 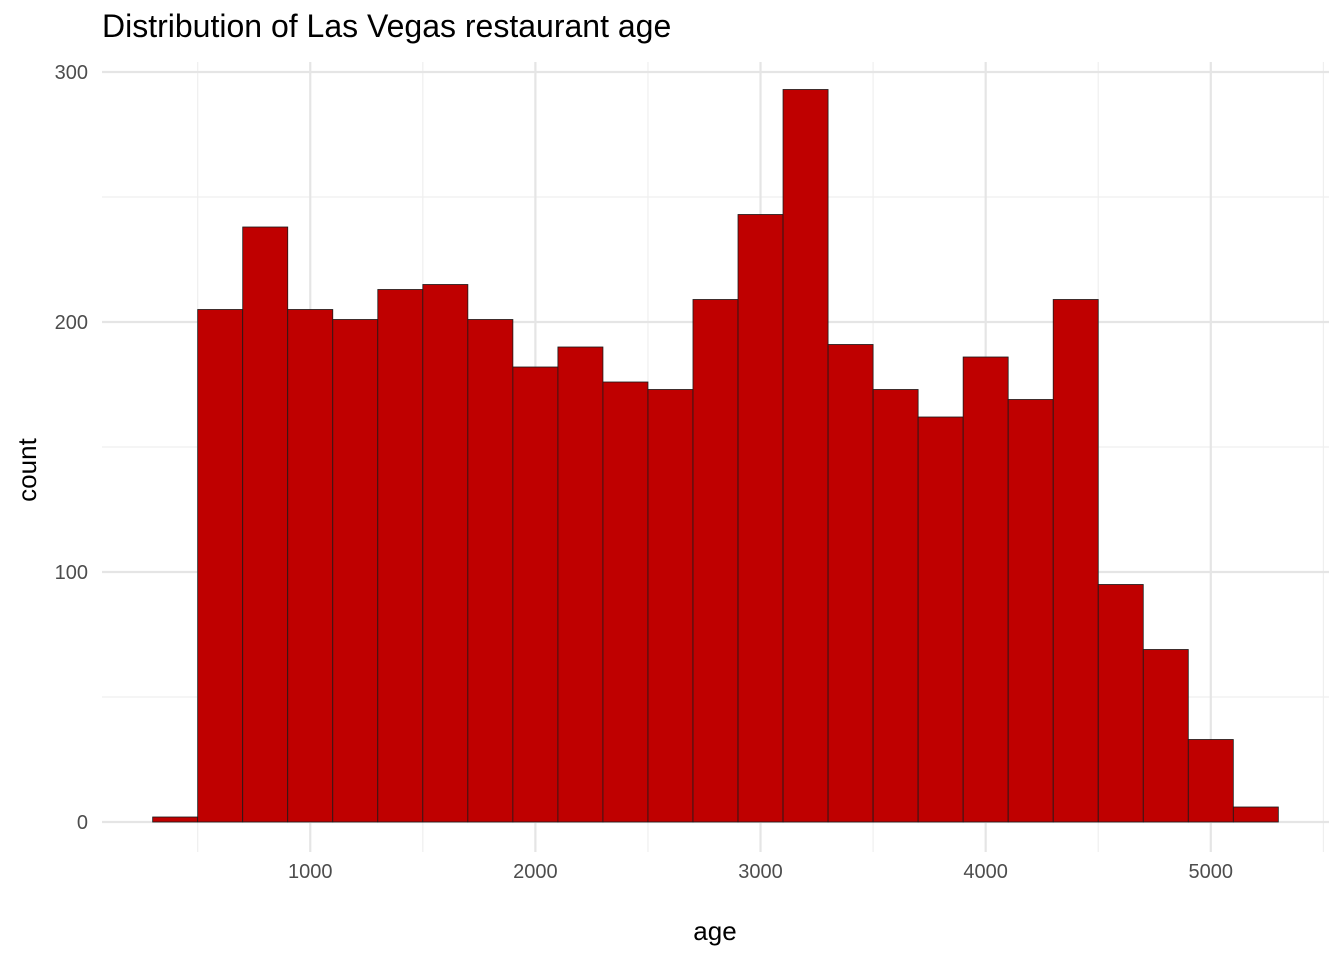 I want to click on x-tick-label: 4000, so click(x=985, y=872).